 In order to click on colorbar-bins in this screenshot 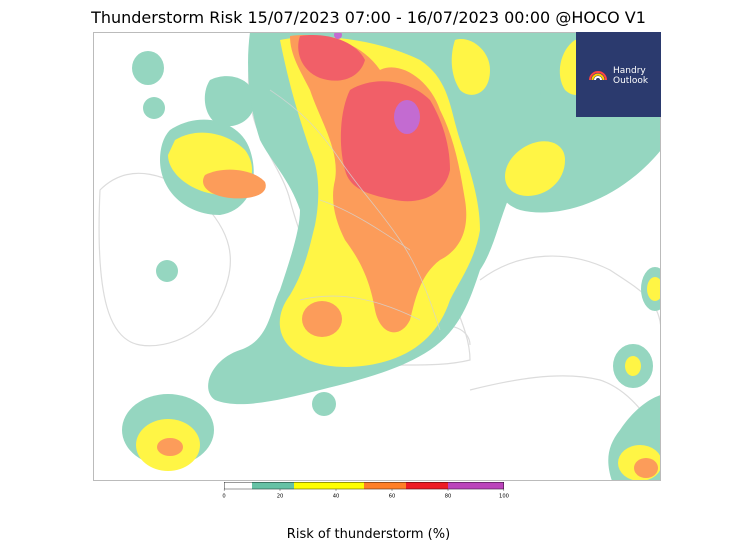, I will do `click(364, 486)`.